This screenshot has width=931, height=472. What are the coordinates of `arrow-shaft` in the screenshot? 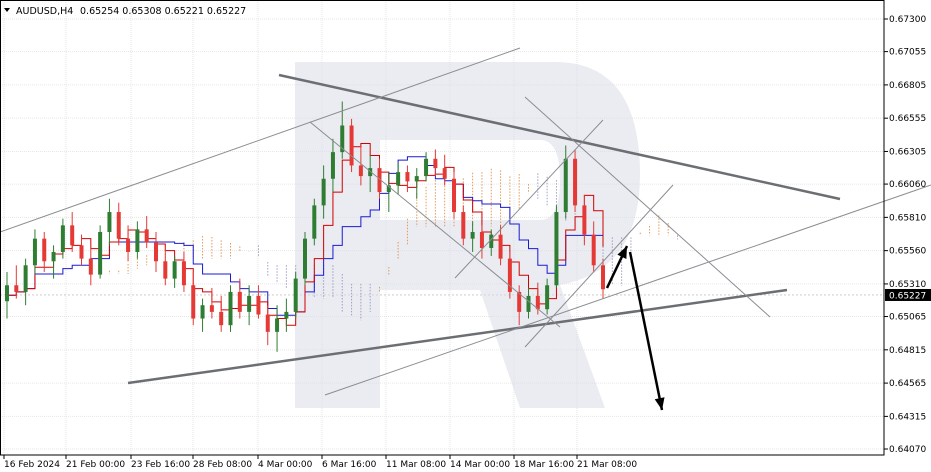 It's located at (646, 331).